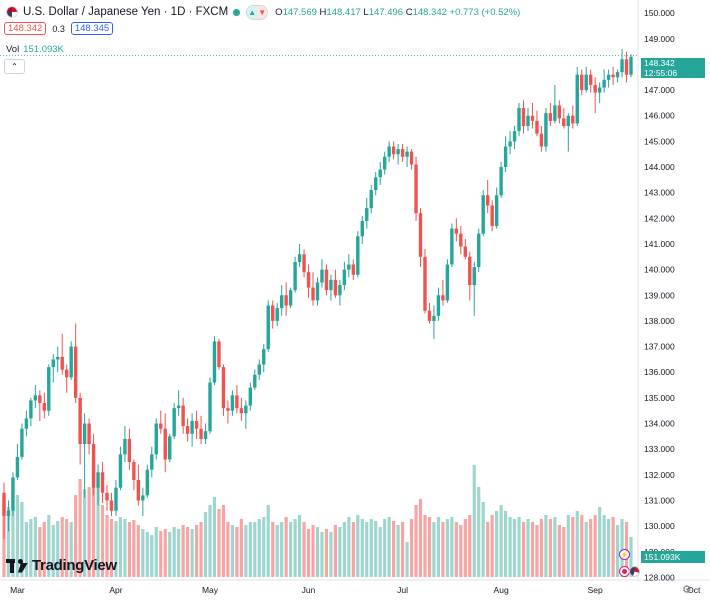 The width and height of the screenshot is (710, 600). Describe the element at coordinates (659, 295) in the screenshot. I see `y-tick-label: 139.000` at that location.